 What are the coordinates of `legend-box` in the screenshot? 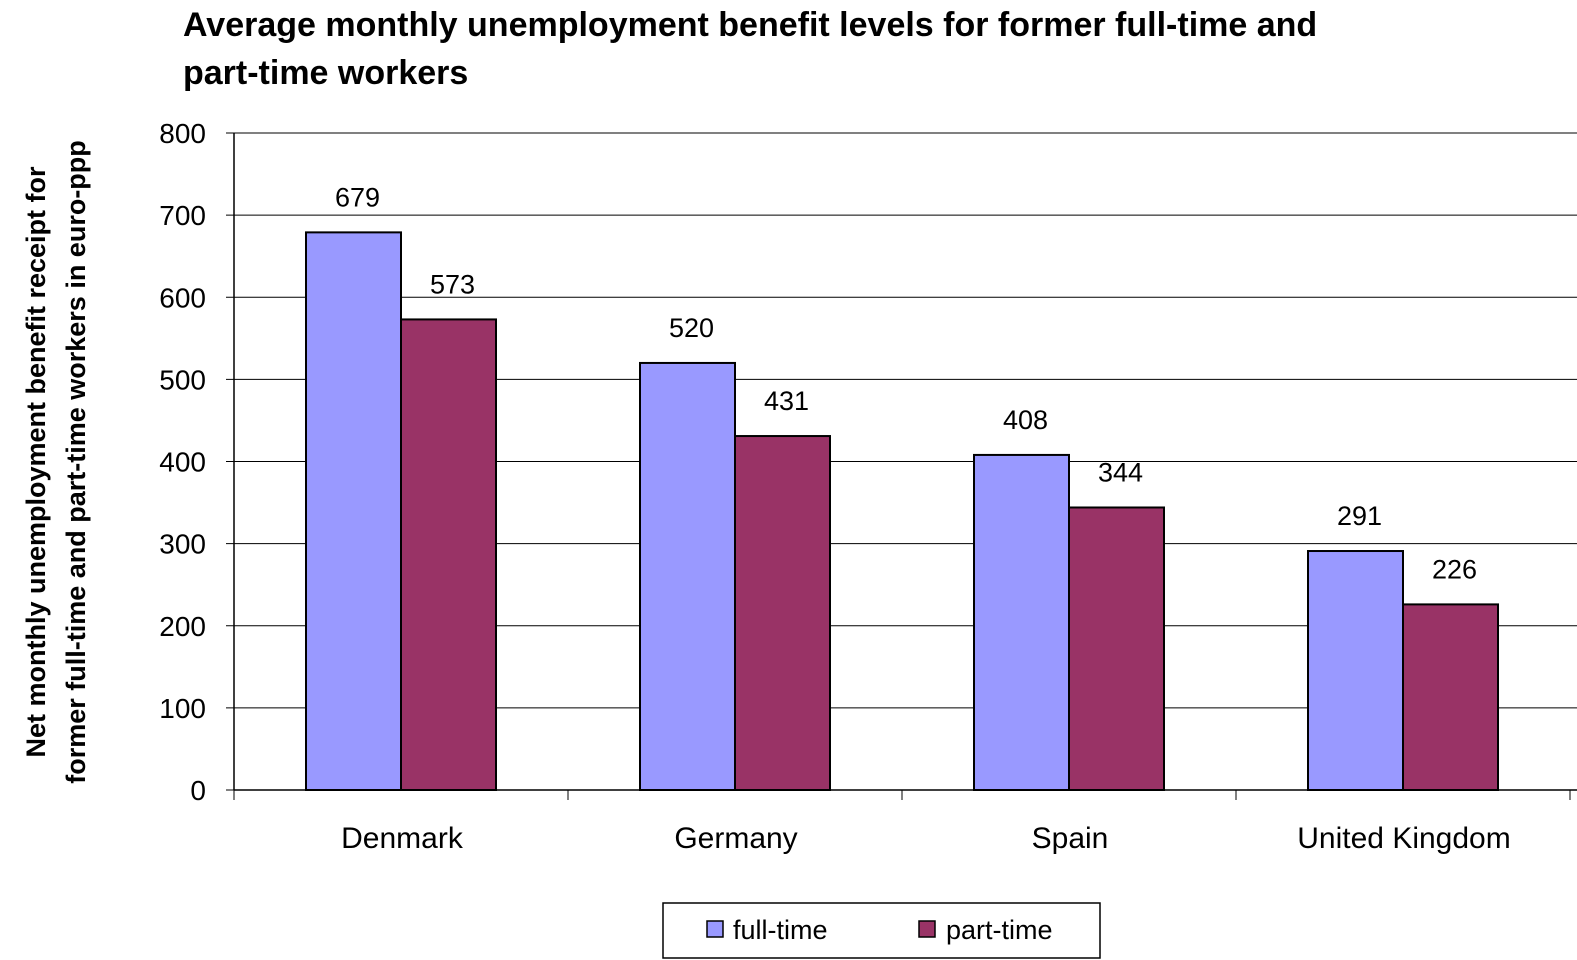 It's located at (881, 930).